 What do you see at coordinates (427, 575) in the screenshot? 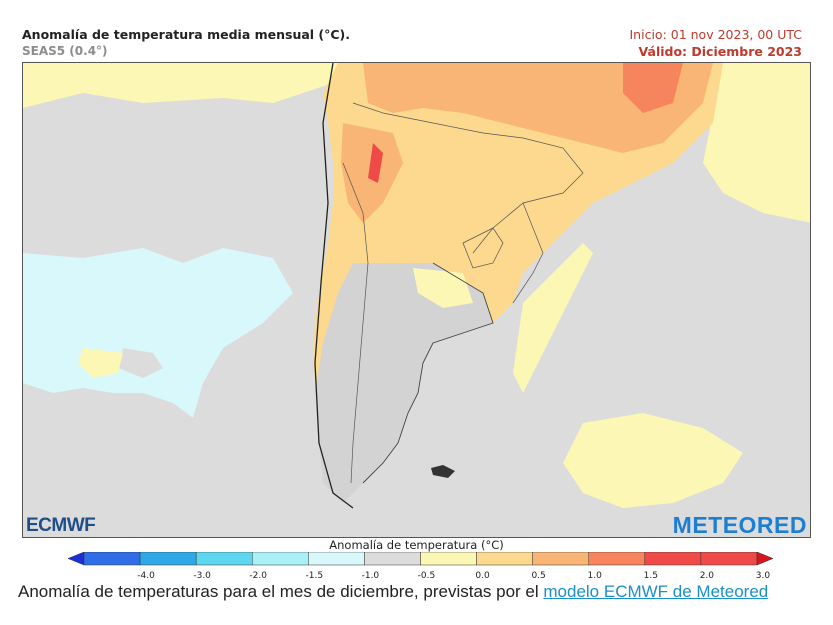
I see `colorbar-tick-label: -0.5` at bounding box center [427, 575].